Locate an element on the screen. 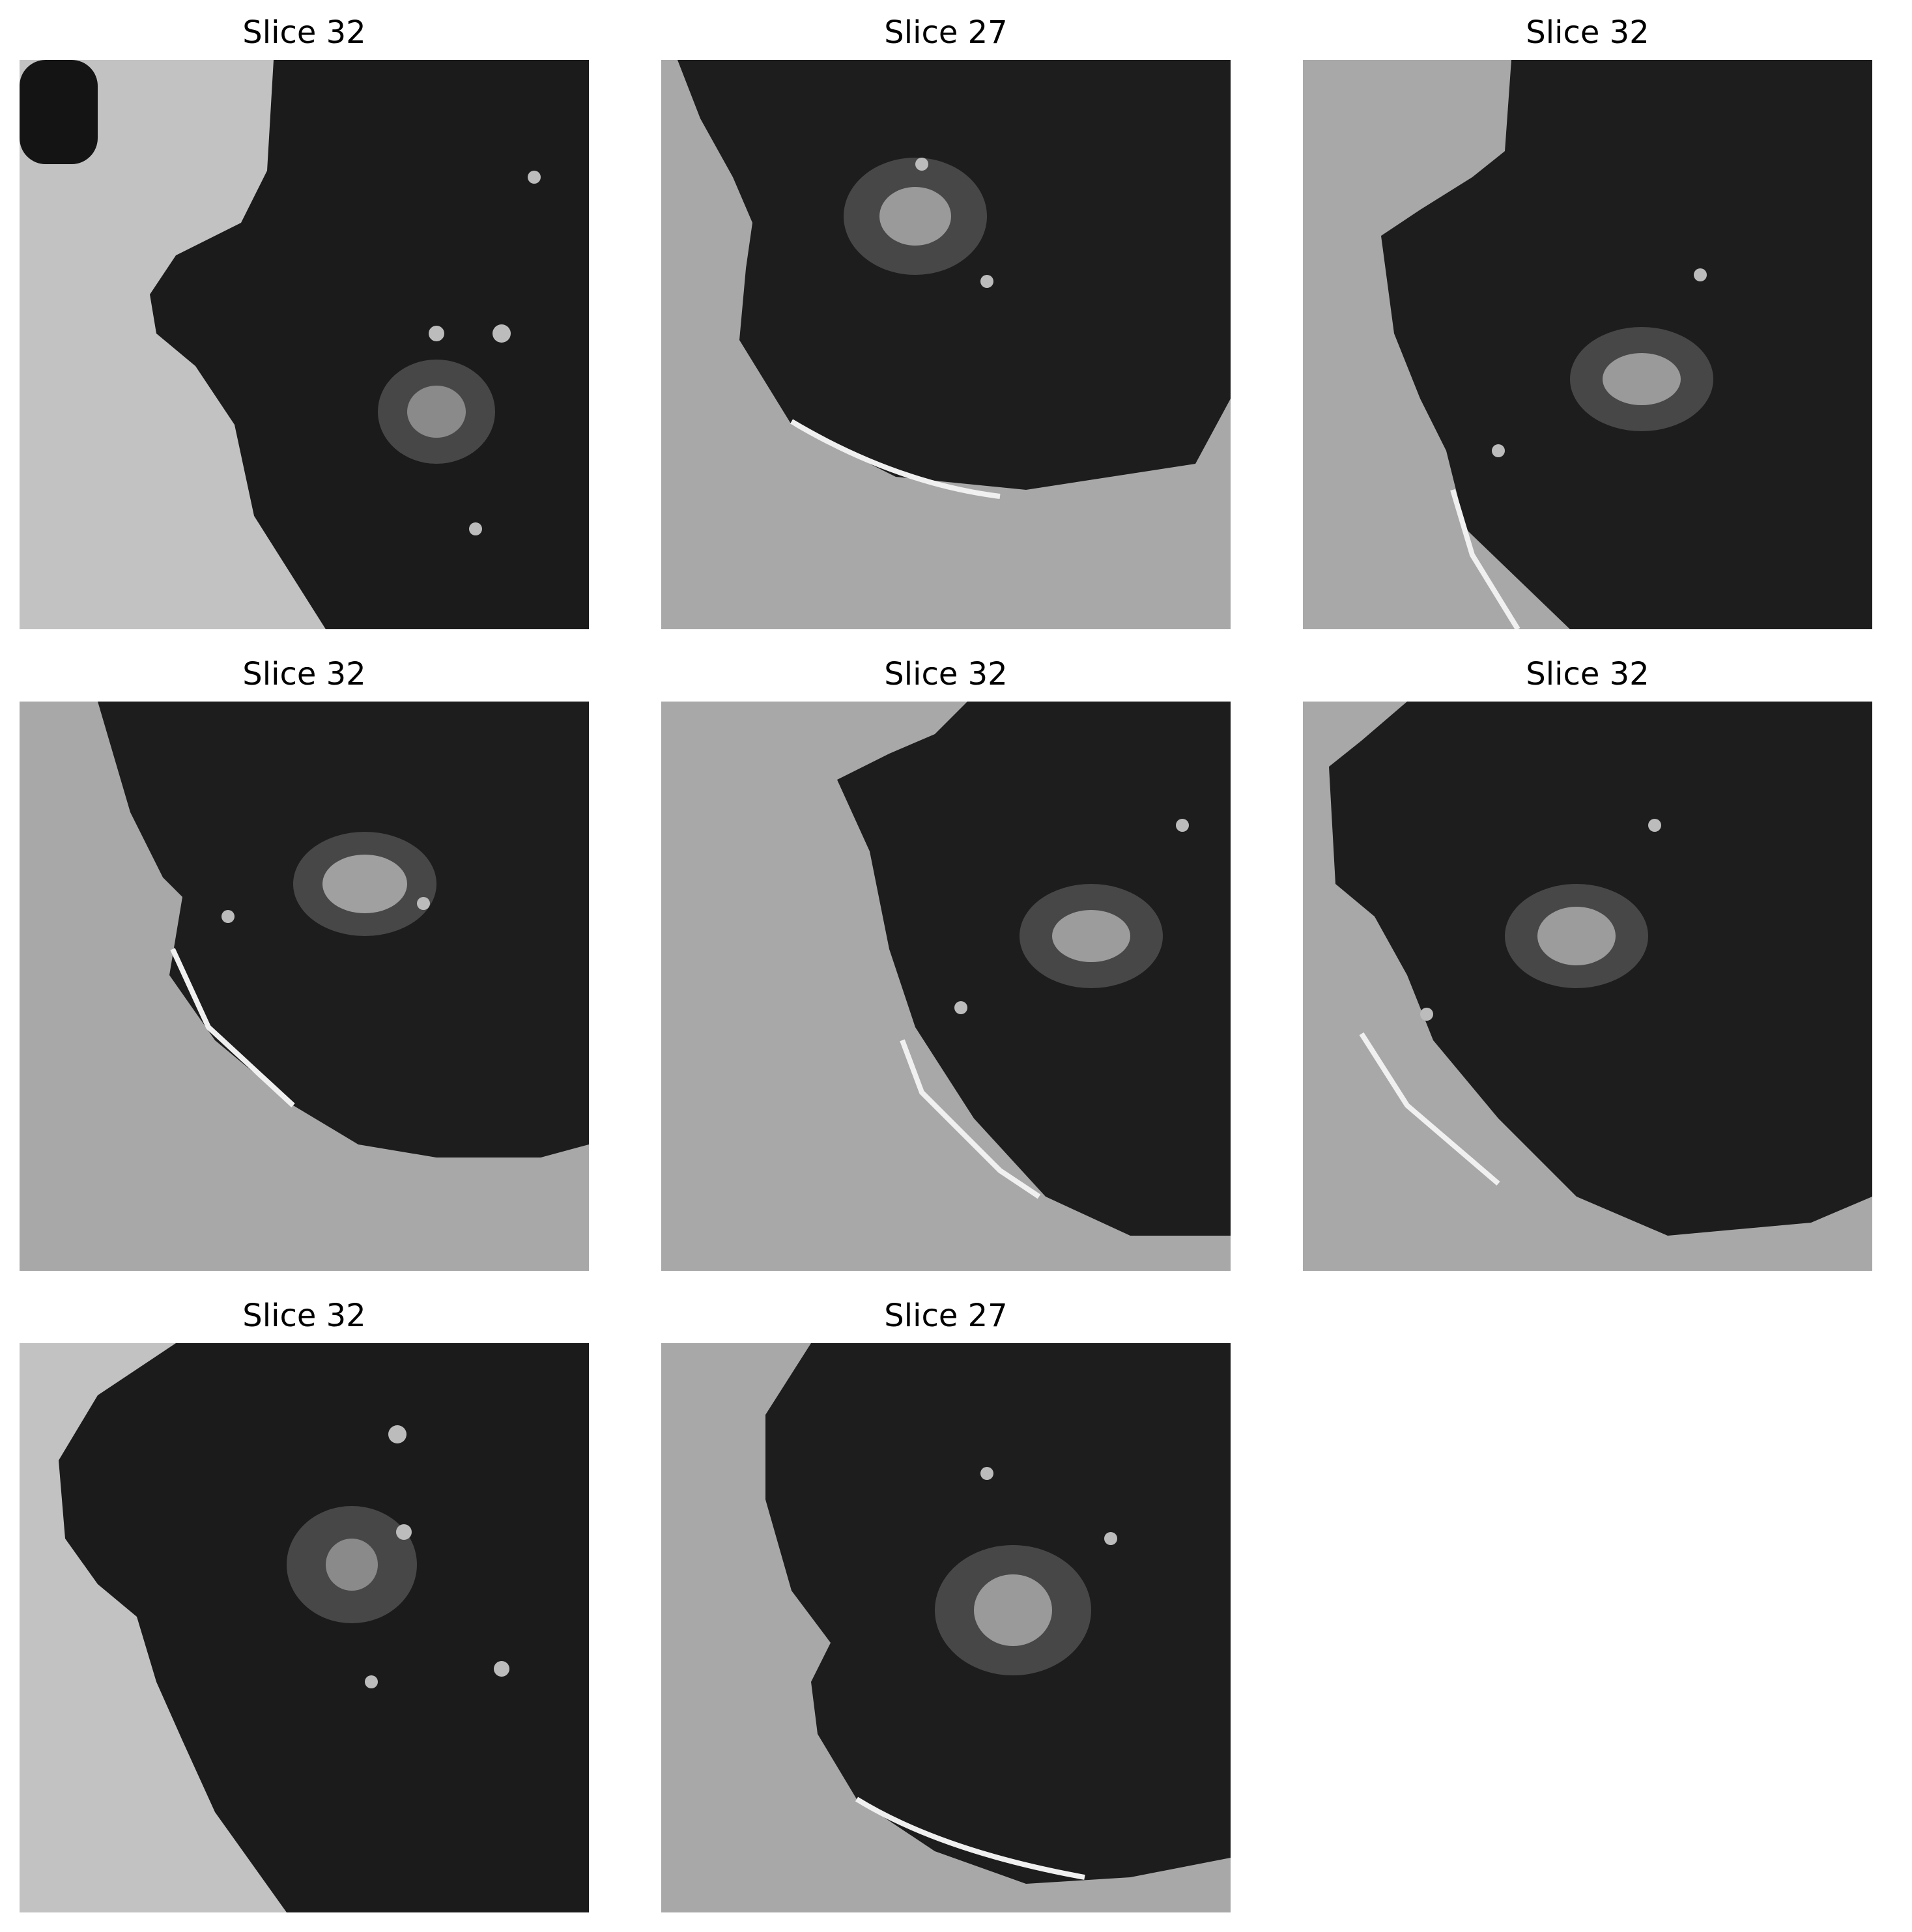 The height and width of the screenshot is (1932, 1912). panel-7-svg is located at coordinates (304, 1627).